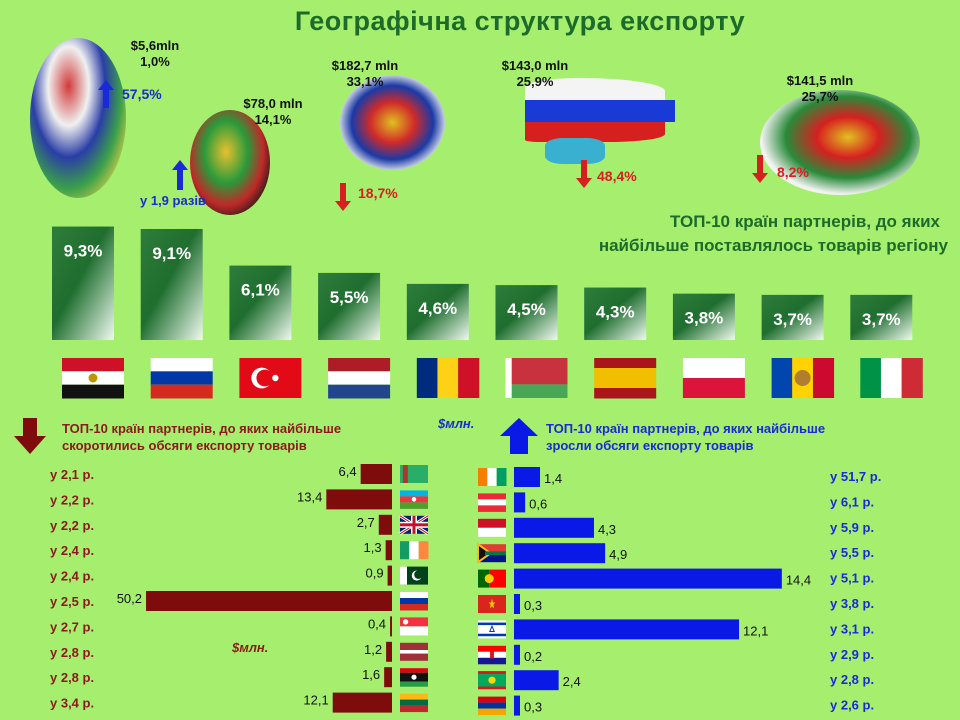  What do you see at coordinates (392, 122) in the screenshot?
I see `europe-map-icon` at bounding box center [392, 122].